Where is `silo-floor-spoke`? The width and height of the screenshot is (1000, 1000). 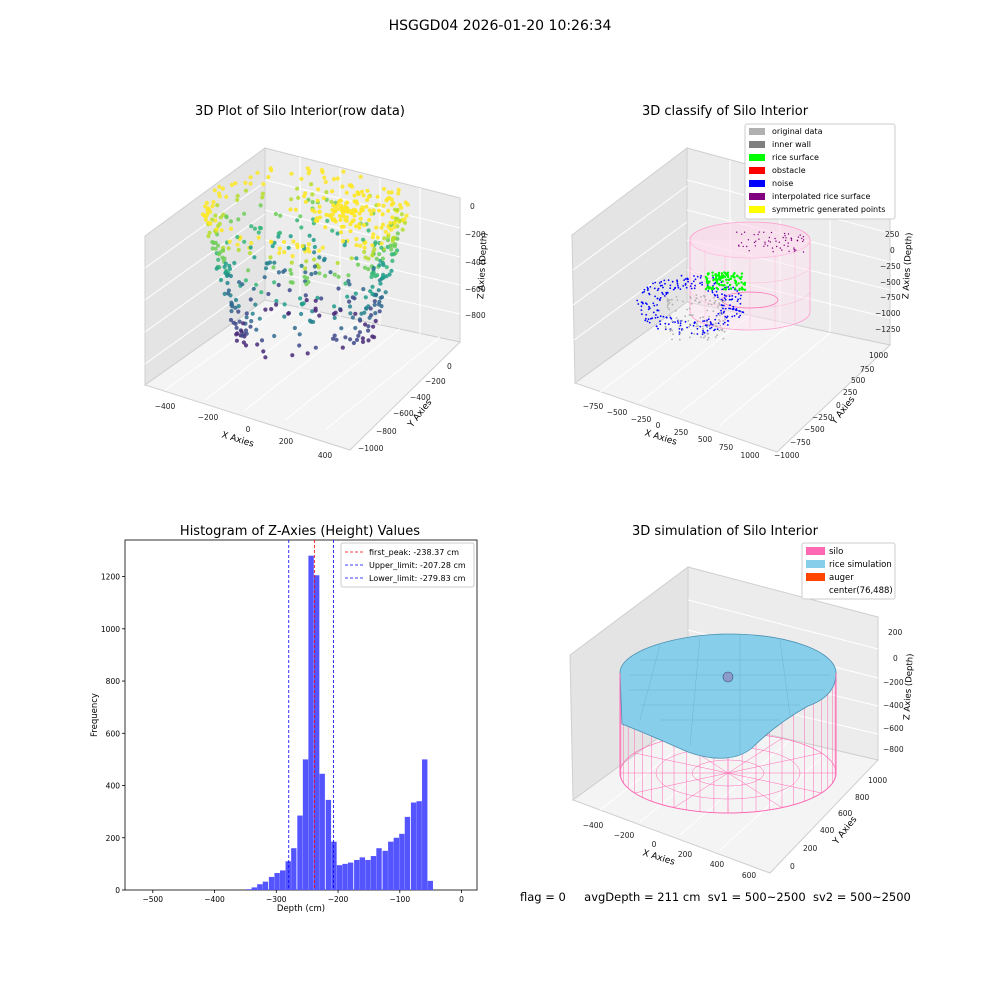
silo-floor-spoke is located at coordinates (681, 783).